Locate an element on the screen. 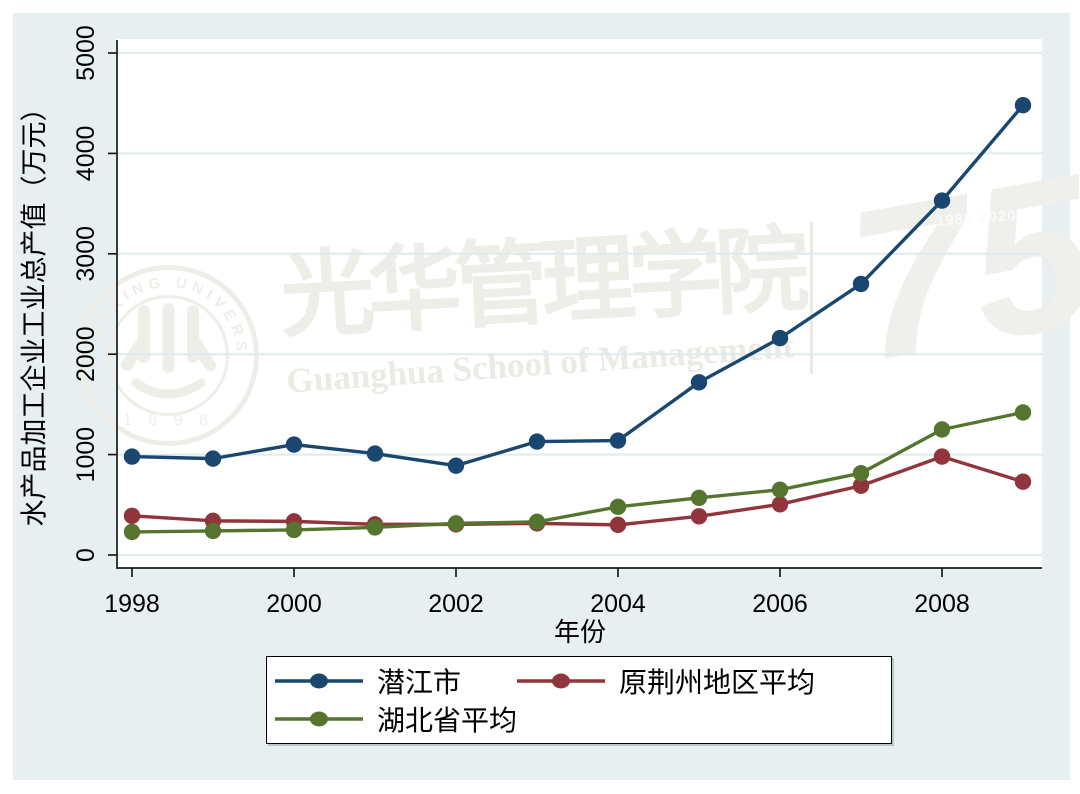 This screenshot has width=1080, height=794. watermark-divider is located at coordinates (811, 298).